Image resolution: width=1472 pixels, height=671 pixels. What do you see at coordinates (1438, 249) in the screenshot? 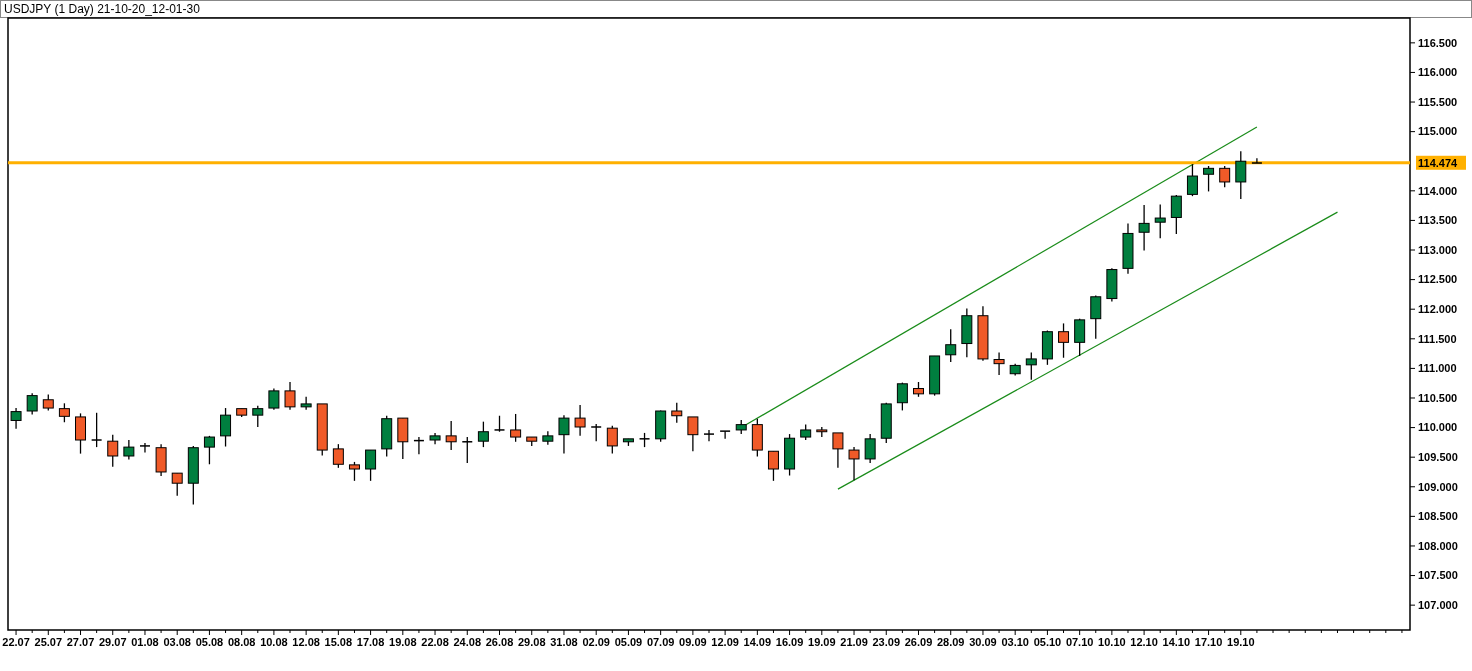
I see `y-tick-label: 113.000` at bounding box center [1438, 249].